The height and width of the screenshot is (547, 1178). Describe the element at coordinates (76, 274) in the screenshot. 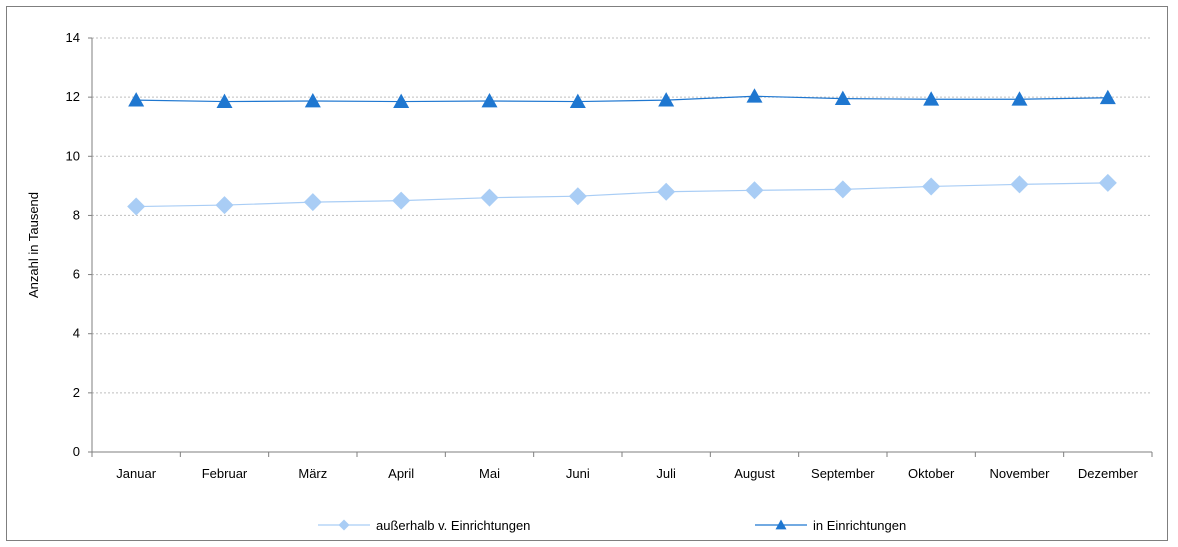

I see `y-tick-label: 6` at that location.